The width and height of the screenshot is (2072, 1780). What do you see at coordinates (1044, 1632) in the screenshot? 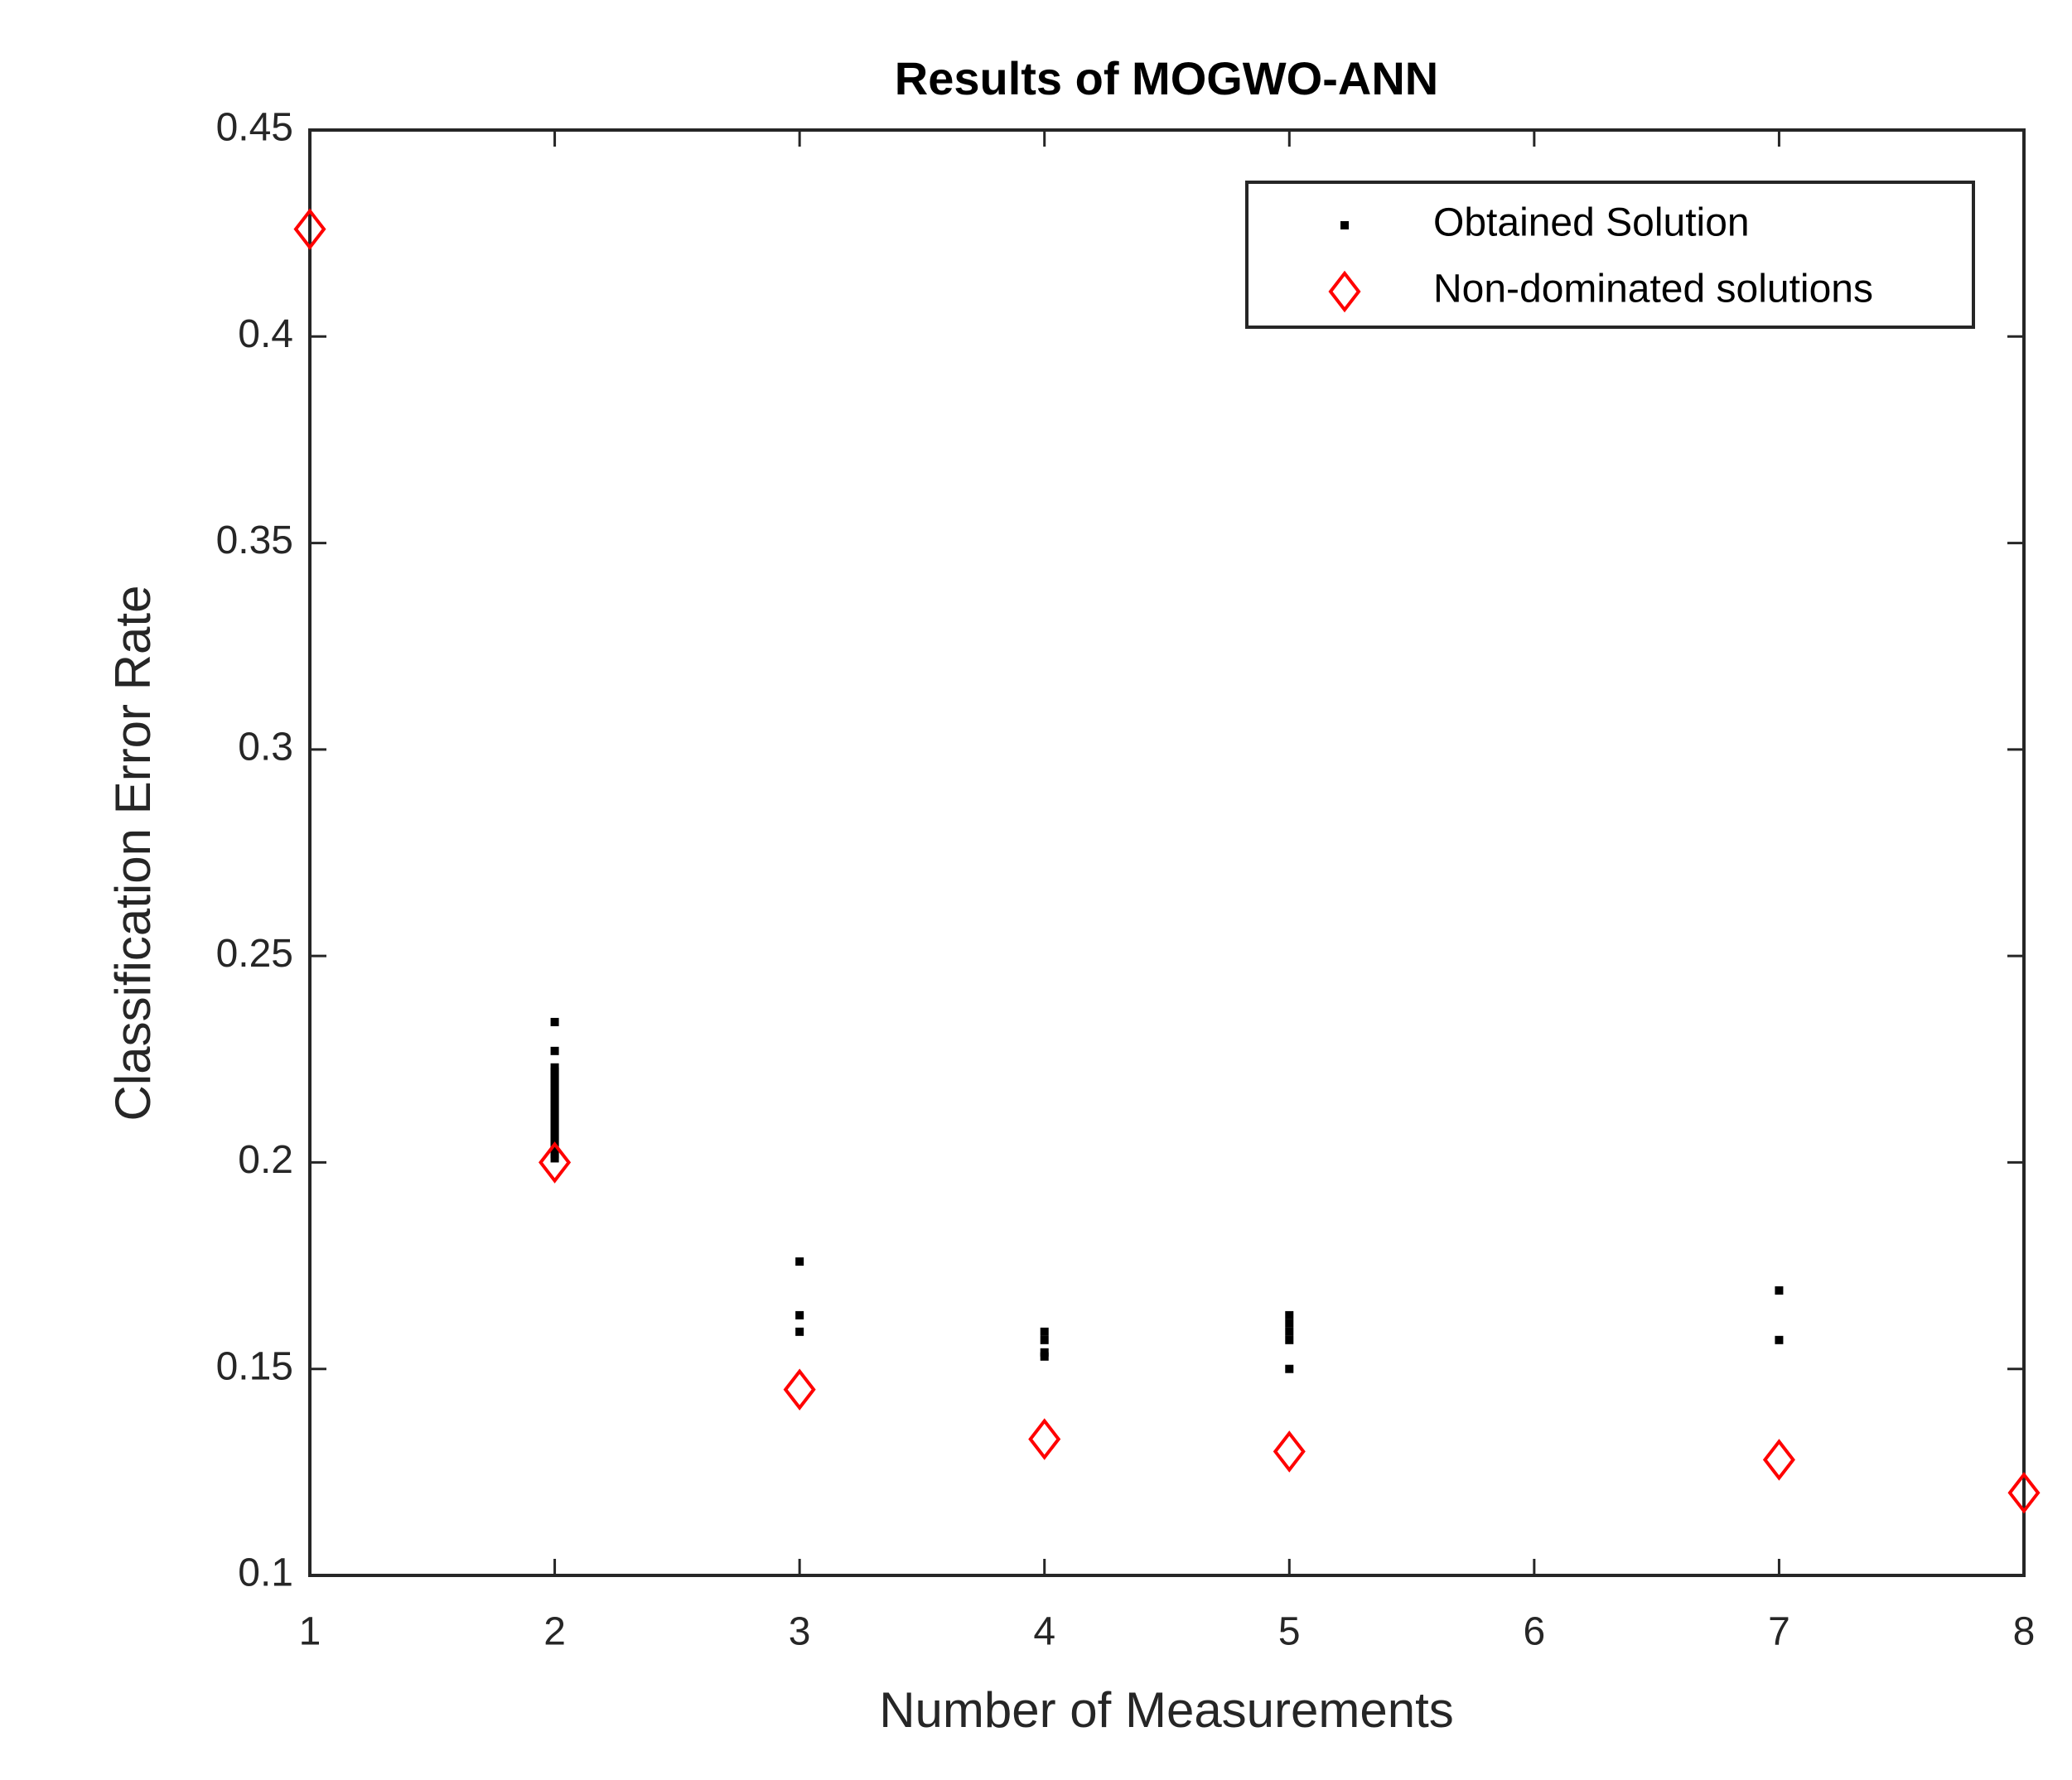
I see `x-tick-label: 4` at bounding box center [1044, 1632].